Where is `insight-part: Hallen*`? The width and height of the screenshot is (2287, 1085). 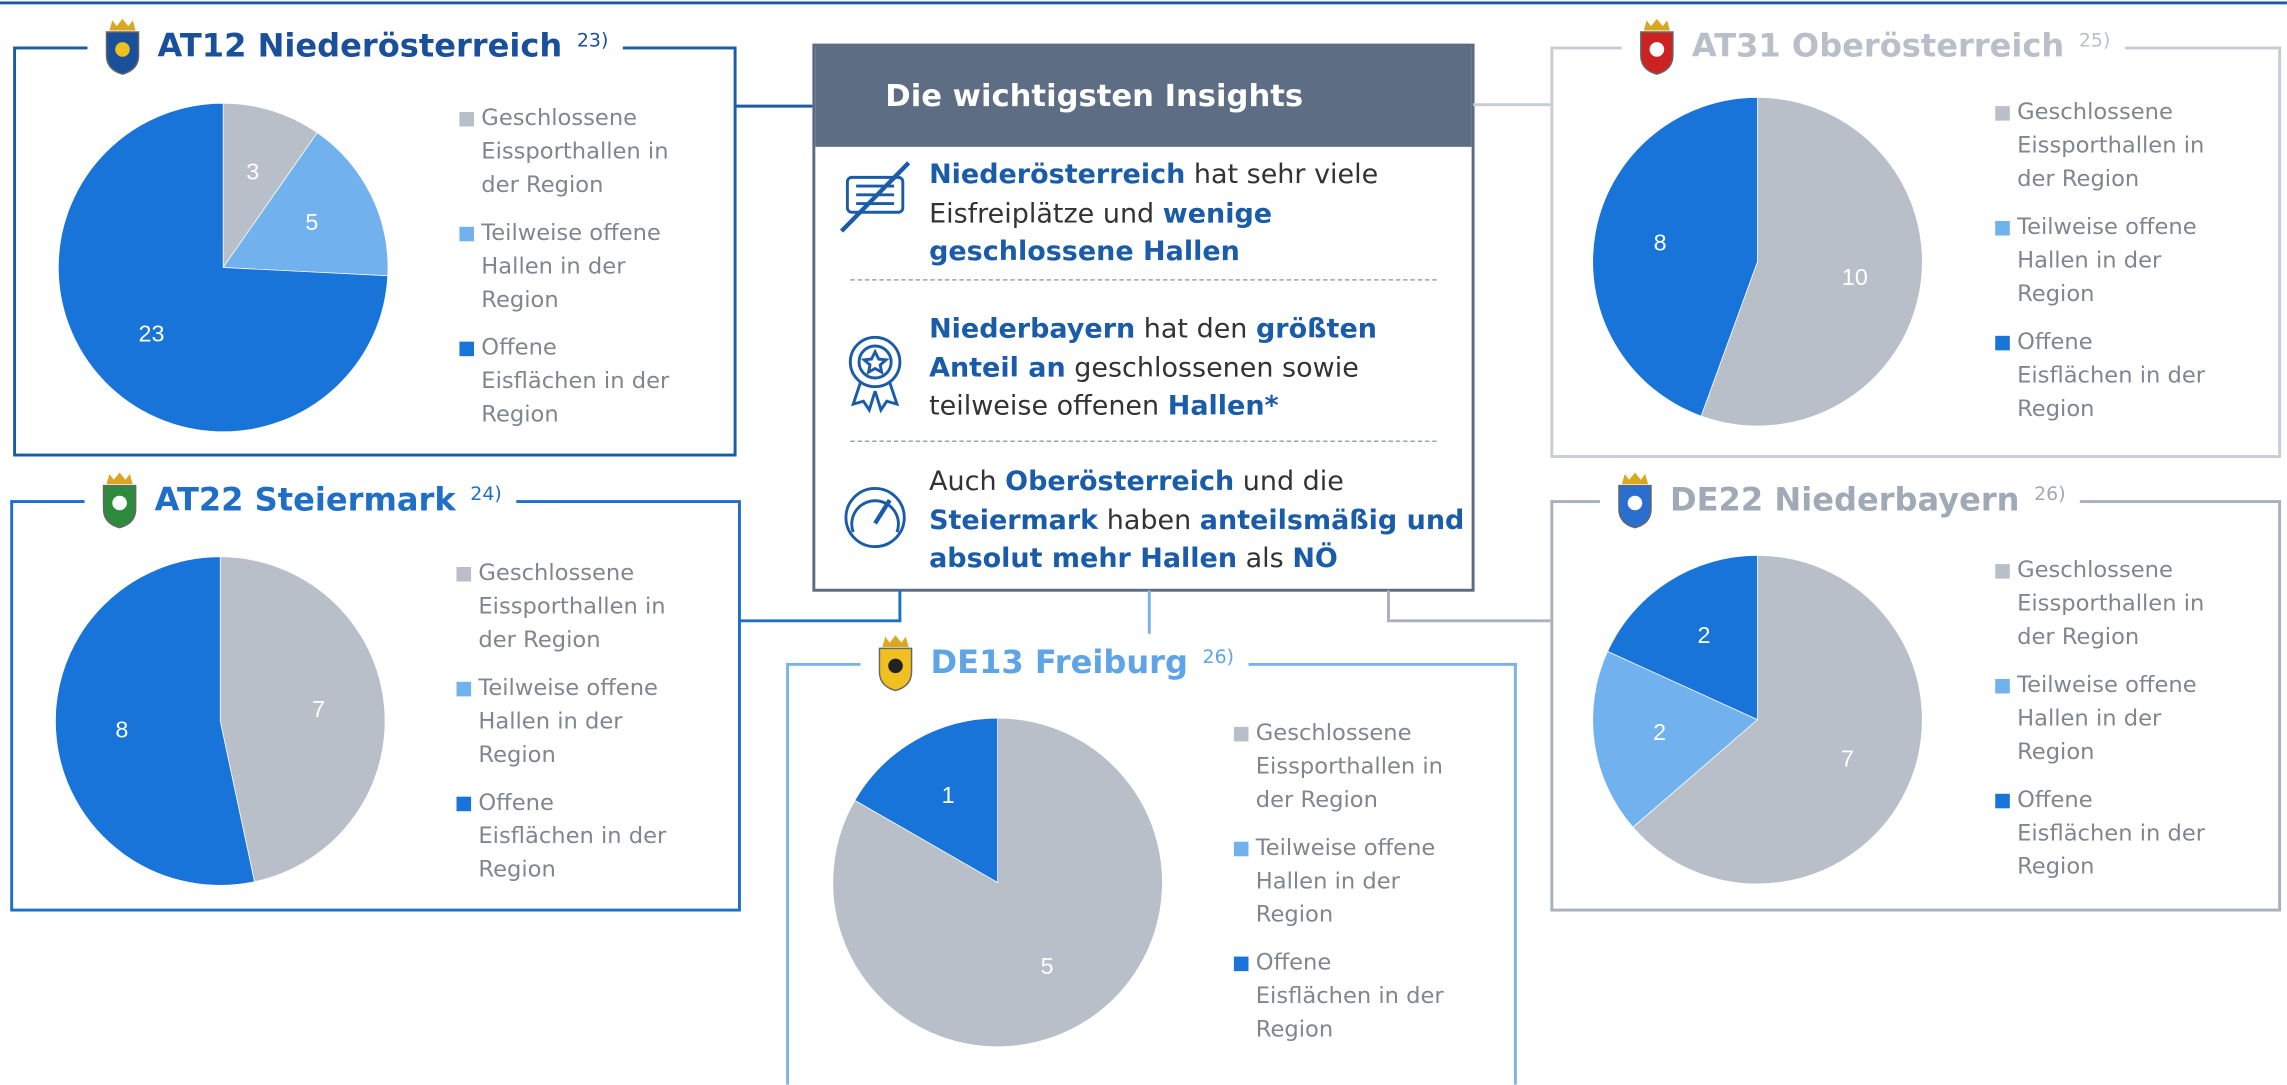 insight-part: Hallen* is located at coordinates (1223, 406).